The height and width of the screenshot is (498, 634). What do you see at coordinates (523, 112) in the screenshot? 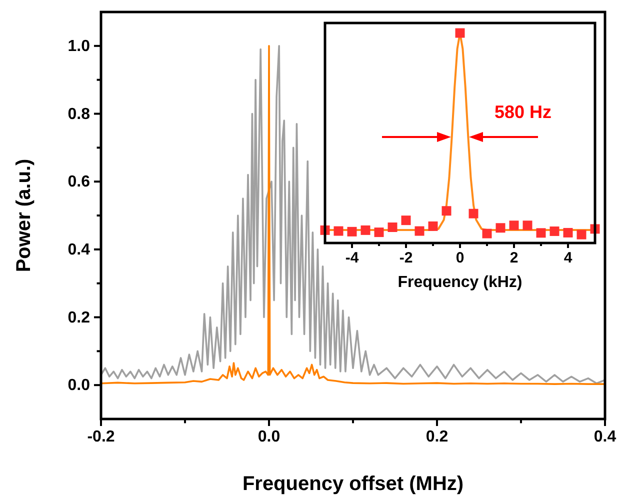
I see `annotation: 580 Hz` at bounding box center [523, 112].